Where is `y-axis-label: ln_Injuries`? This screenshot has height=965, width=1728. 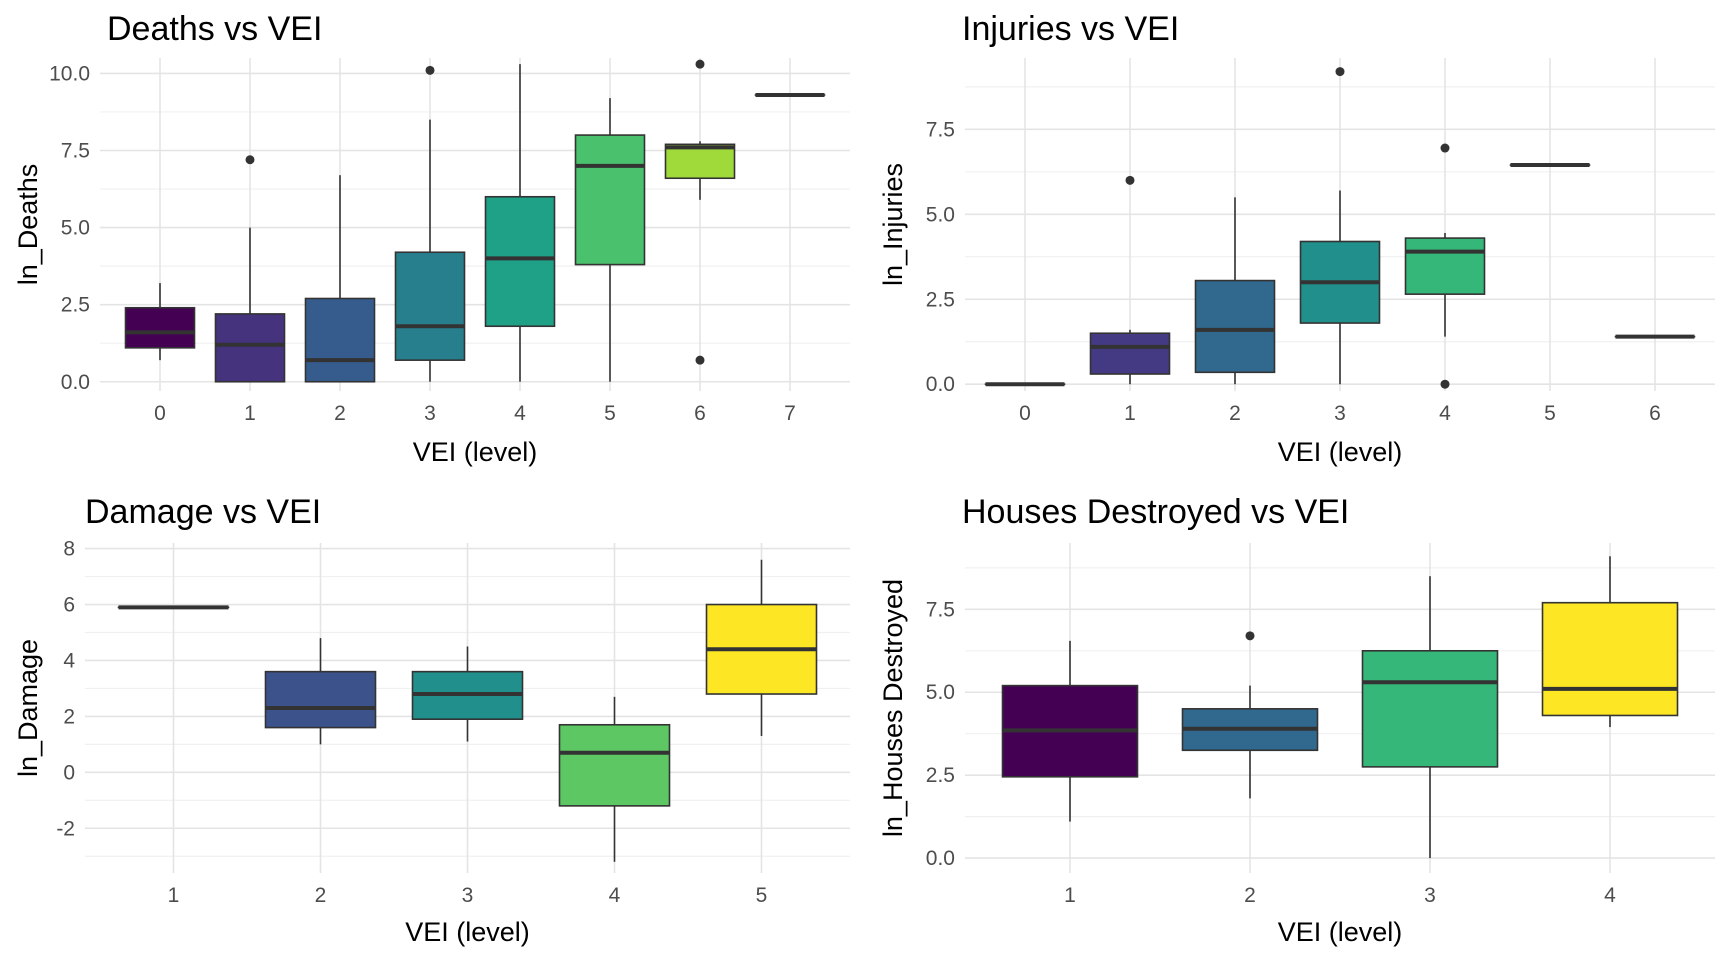
y-axis-label: ln_Injuries is located at coordinates (893, 224).